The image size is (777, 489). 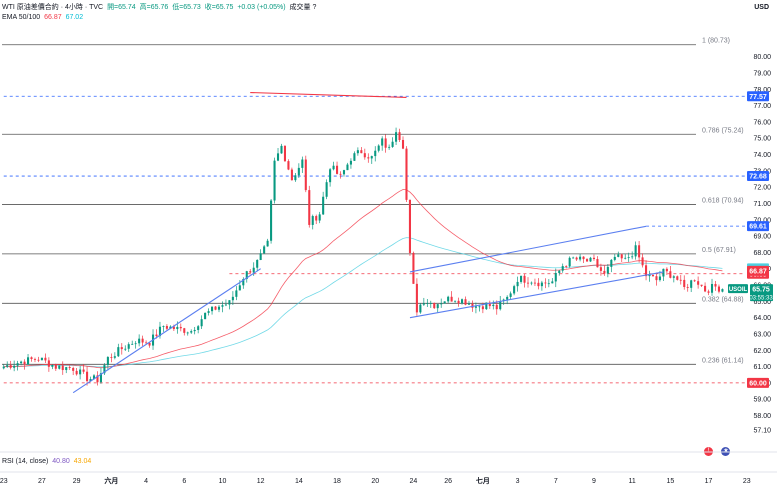 I want to click on change-value: +0.03 (+0.05%), so click(x=261, y=7).